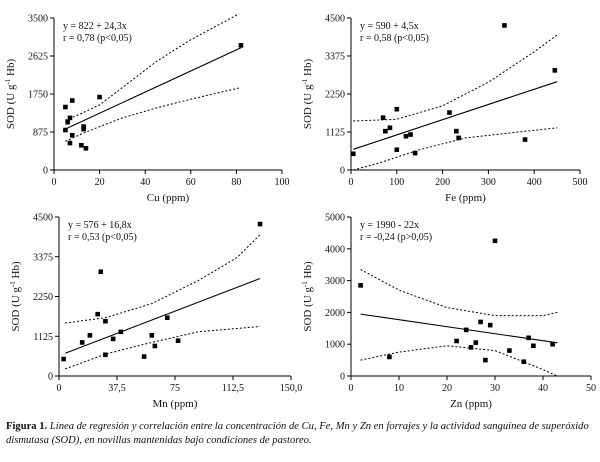 Image resolution: width=600 pixels, height=462 pixels. I want to click on x-axis-label: Fe (ppm), so click(465, 198).